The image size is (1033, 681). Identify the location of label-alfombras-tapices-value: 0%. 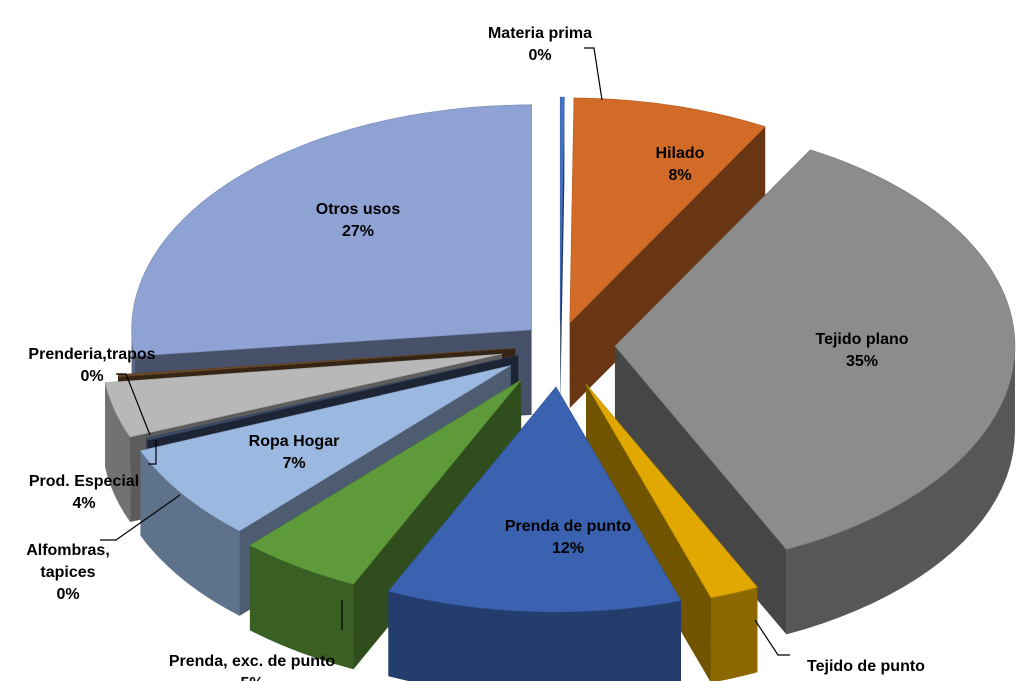
(67, 594).